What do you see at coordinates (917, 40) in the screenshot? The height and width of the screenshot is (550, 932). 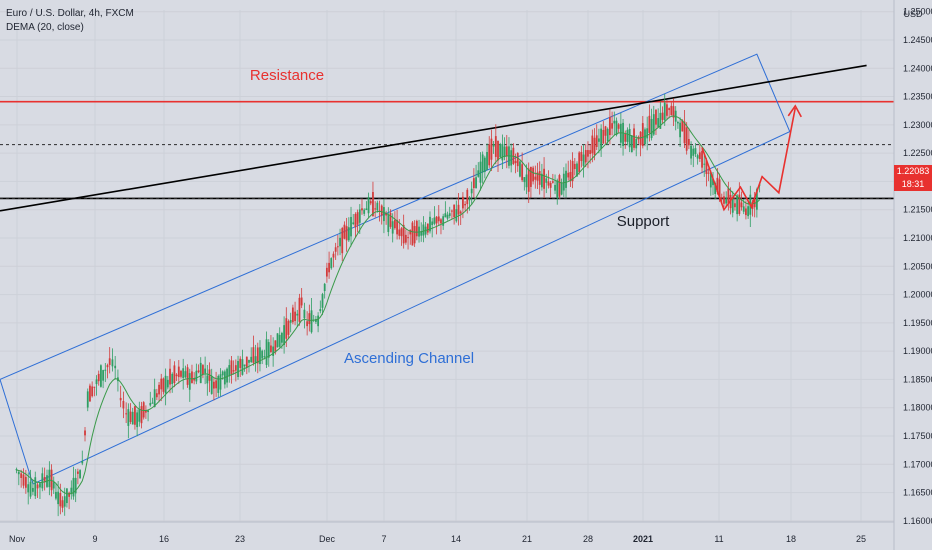 I see `price-tick-label: 1.24500` at bounding box center [917, 40].